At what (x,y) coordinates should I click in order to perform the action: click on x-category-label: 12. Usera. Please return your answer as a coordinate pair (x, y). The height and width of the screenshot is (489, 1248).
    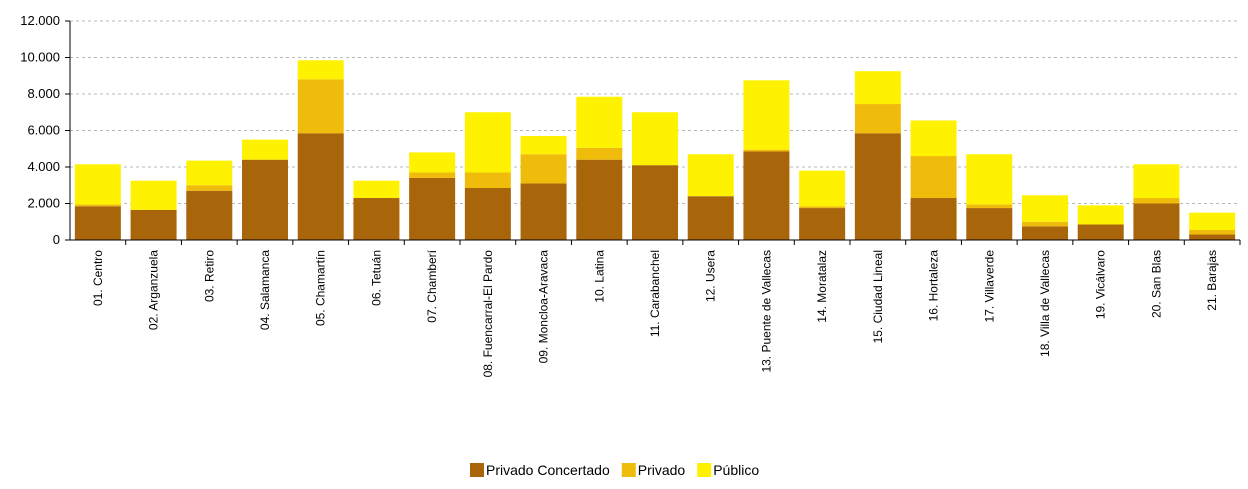
    Looking at the image, I should click on (711, 276).